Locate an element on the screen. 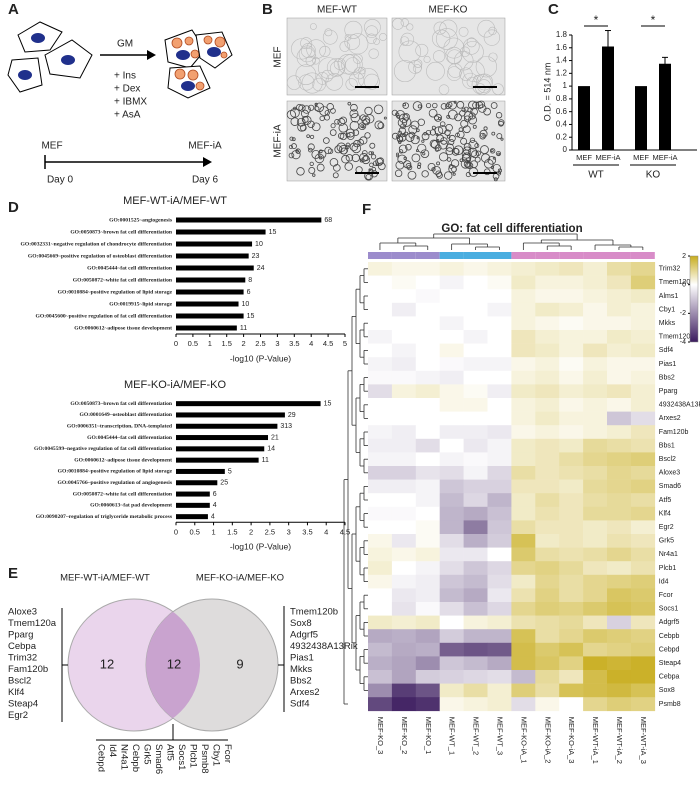 The image size is (700, 786). category-label: GO:0006351~transcription, DNA-templated is located at coordinates (120, 427).